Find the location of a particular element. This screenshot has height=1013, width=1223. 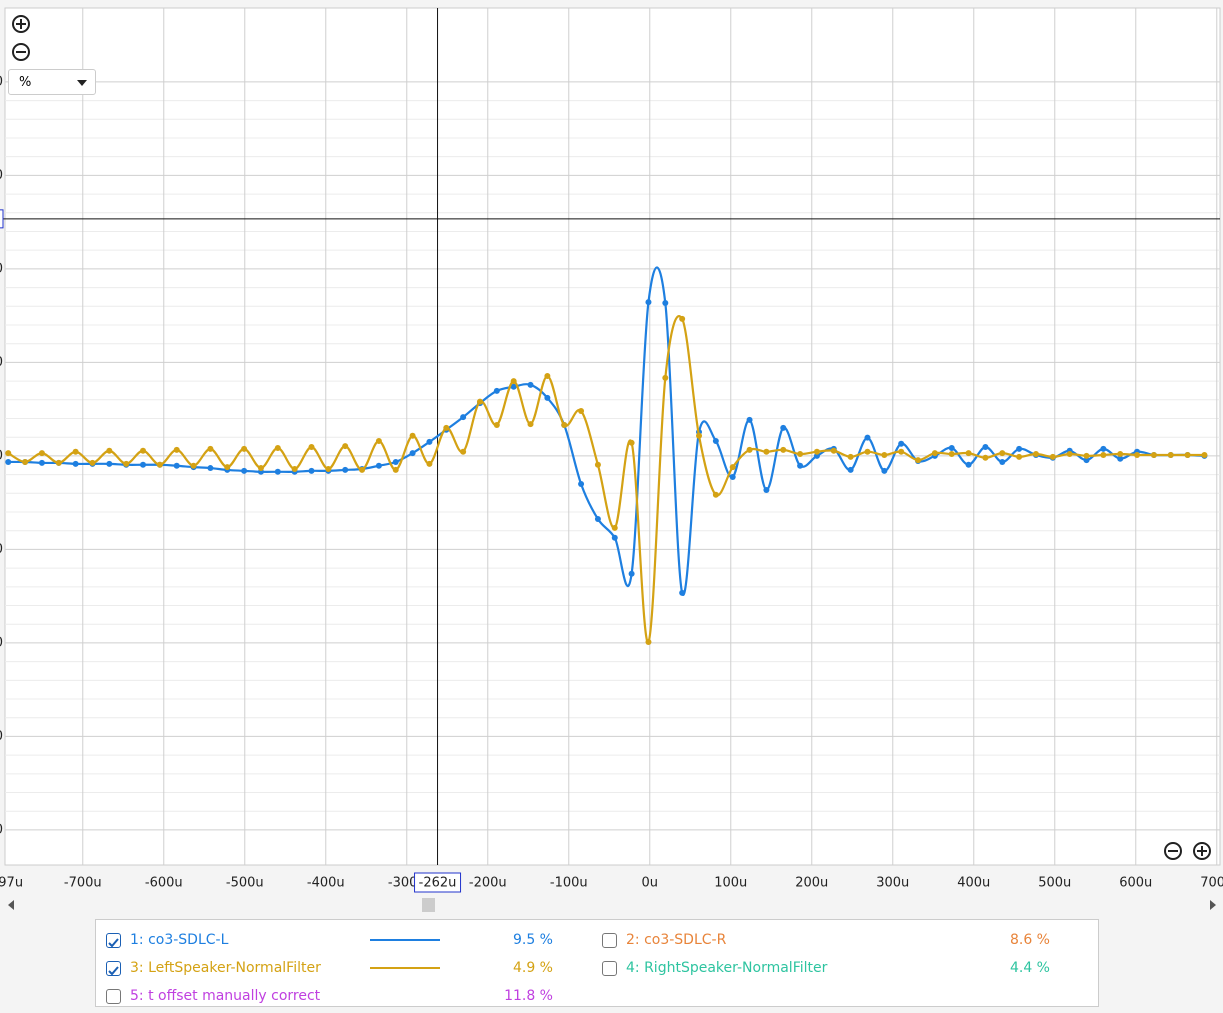

x-tick-label: 400u is located at coordinates (973, 883).